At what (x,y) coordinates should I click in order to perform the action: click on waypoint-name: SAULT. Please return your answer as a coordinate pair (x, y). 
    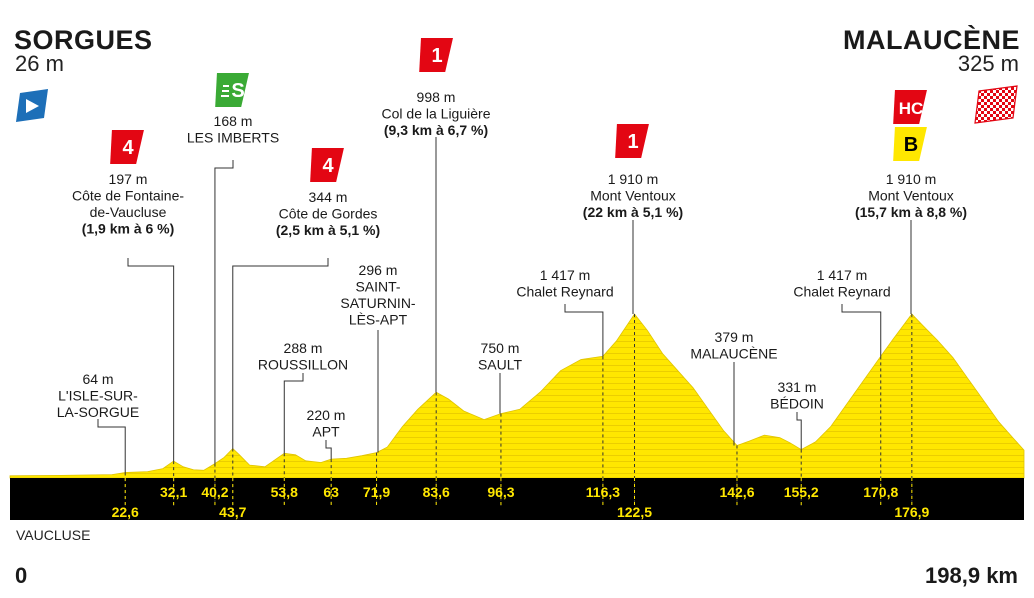
    Looking at the image, I should click on (500, 365).